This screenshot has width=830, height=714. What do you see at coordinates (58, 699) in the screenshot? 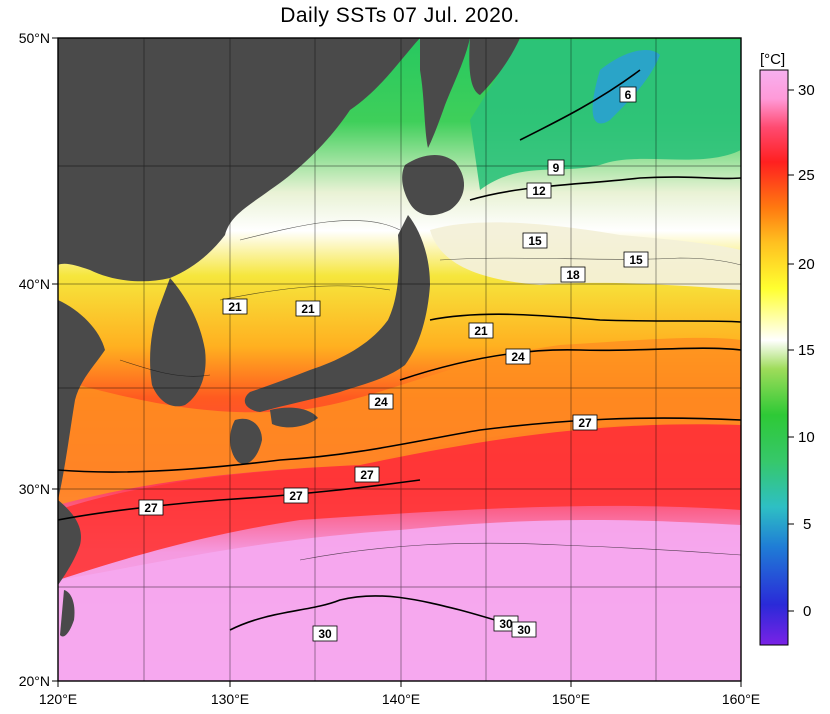
I see `lon-label-120: 120°E` at bounding box center [58, 699].